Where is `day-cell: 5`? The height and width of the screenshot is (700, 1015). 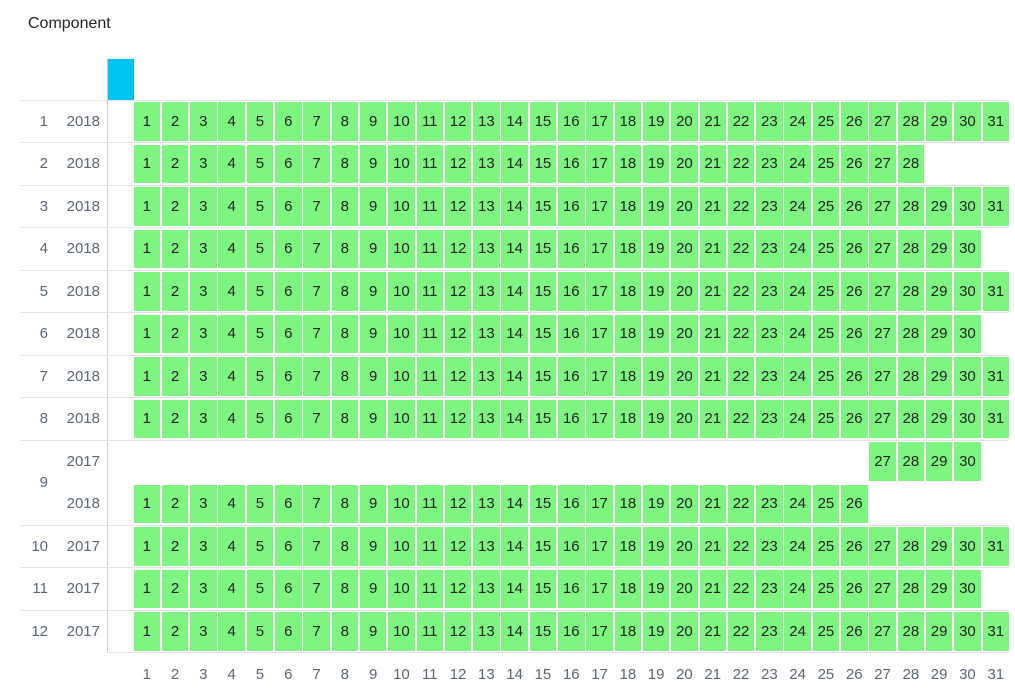
day-cell: 5 is located at coordinates (260, 163).